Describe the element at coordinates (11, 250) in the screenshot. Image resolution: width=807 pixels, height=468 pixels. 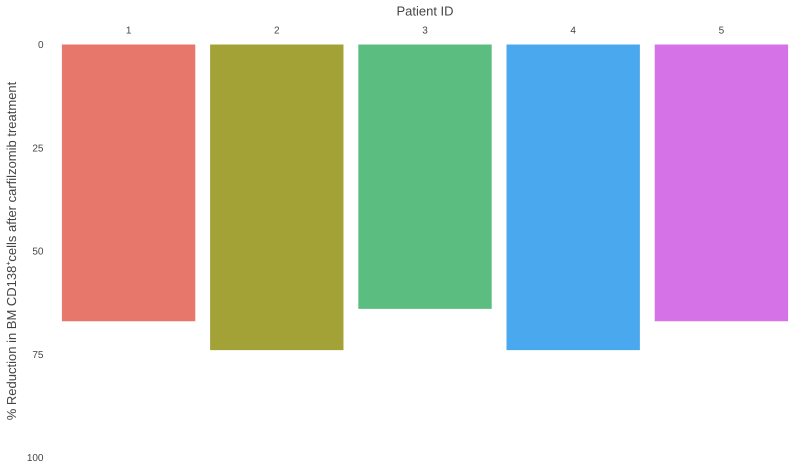
I see `y-axis-title: % Reduction in BM CD138⁺cells after carfilzomib treatment` at that location.